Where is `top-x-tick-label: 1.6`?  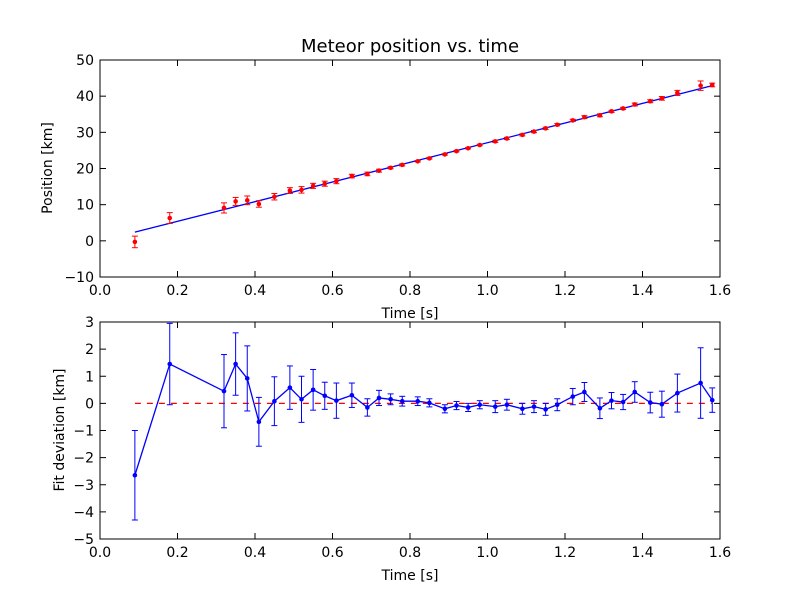 top-x-tick-label: 1.6 is located at coordinates (720, 291).